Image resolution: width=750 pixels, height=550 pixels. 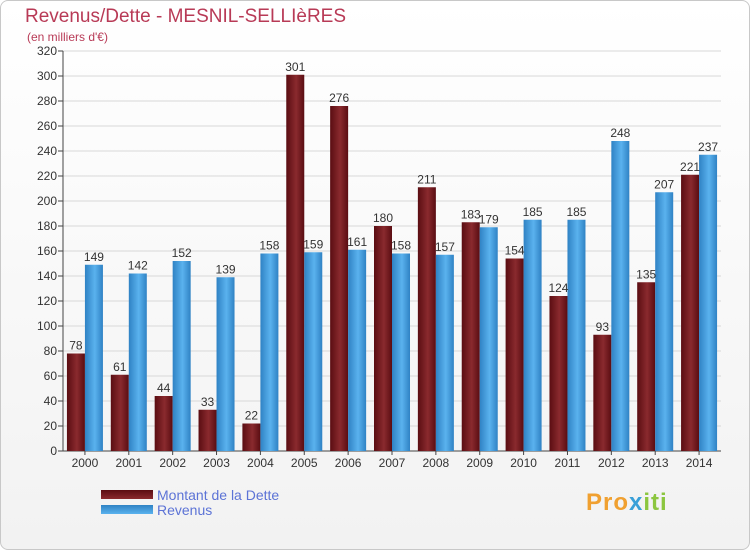 I want to click on data-label-revenus: 157, so click(x=445, y=247).